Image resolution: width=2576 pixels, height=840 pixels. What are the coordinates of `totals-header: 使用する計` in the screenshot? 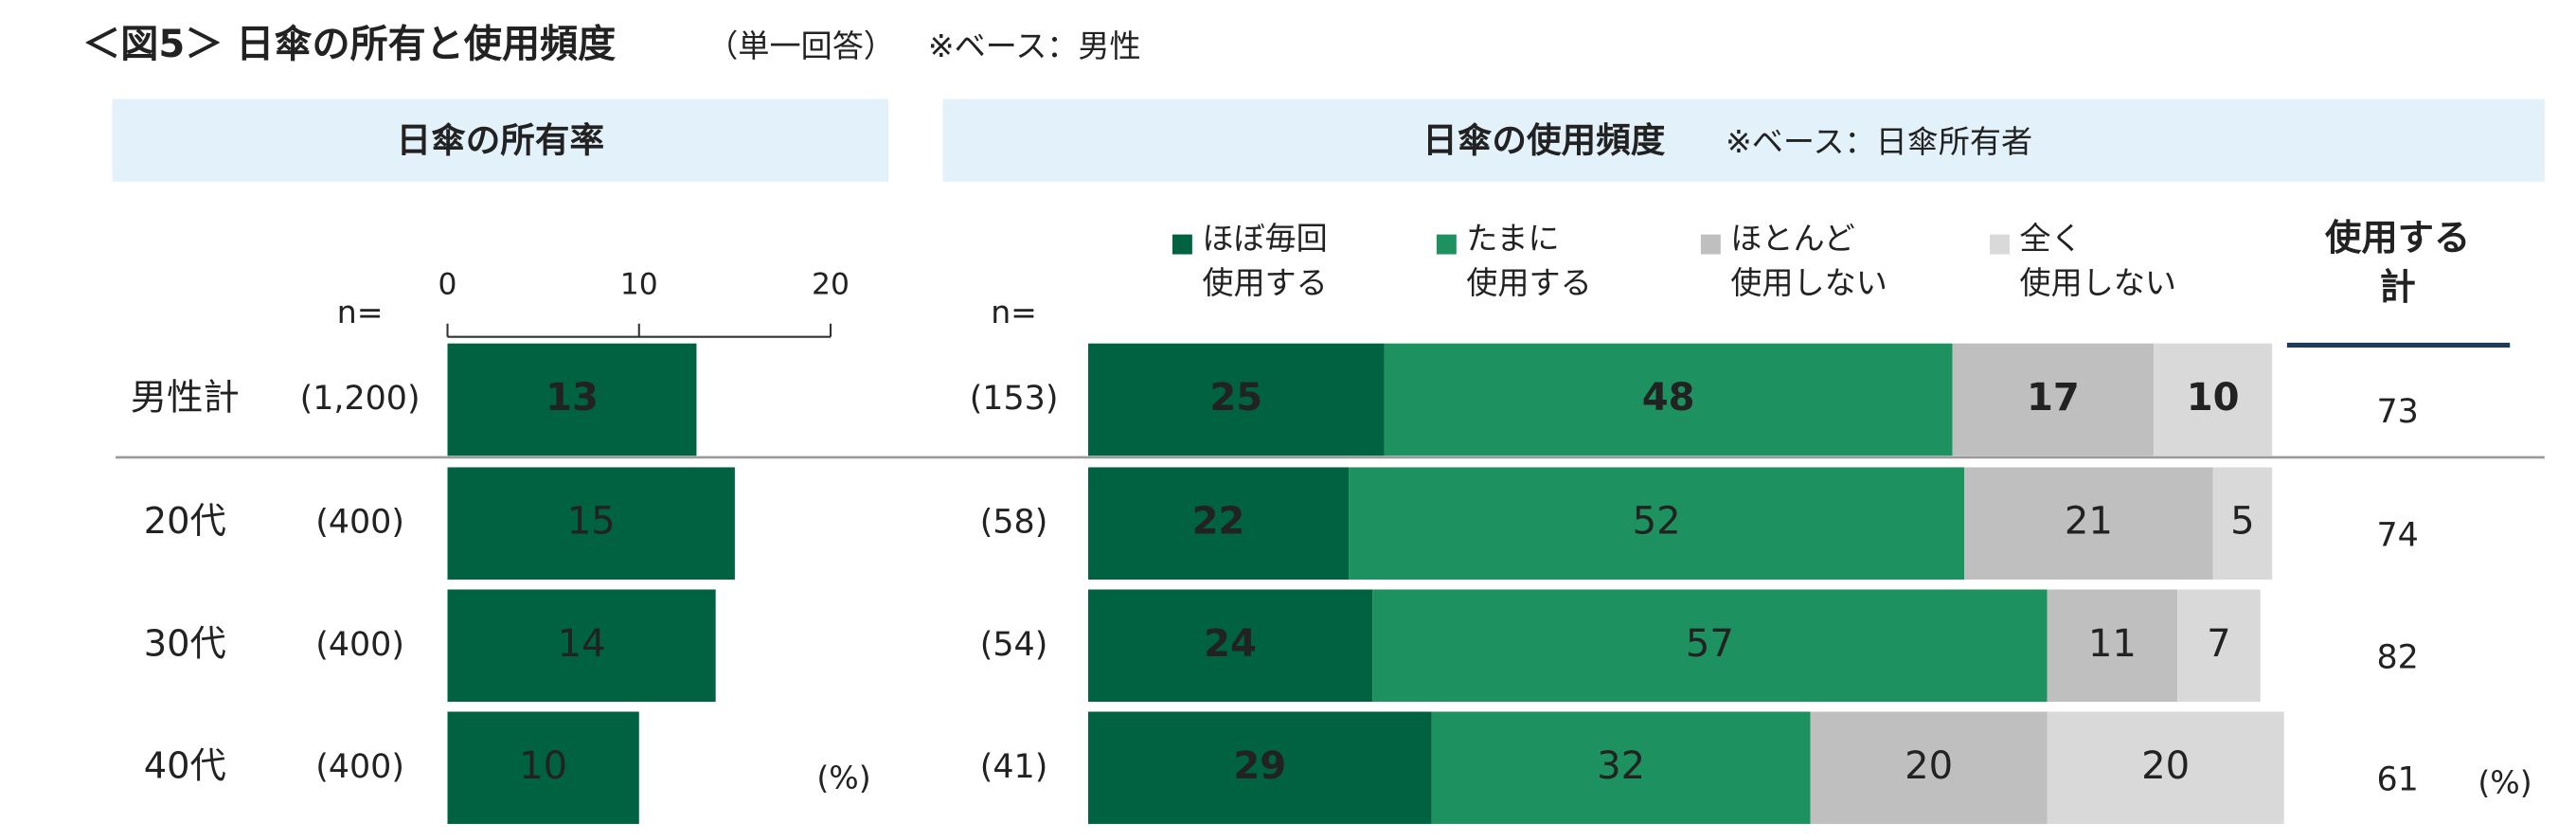 It's located at (2397, 262).